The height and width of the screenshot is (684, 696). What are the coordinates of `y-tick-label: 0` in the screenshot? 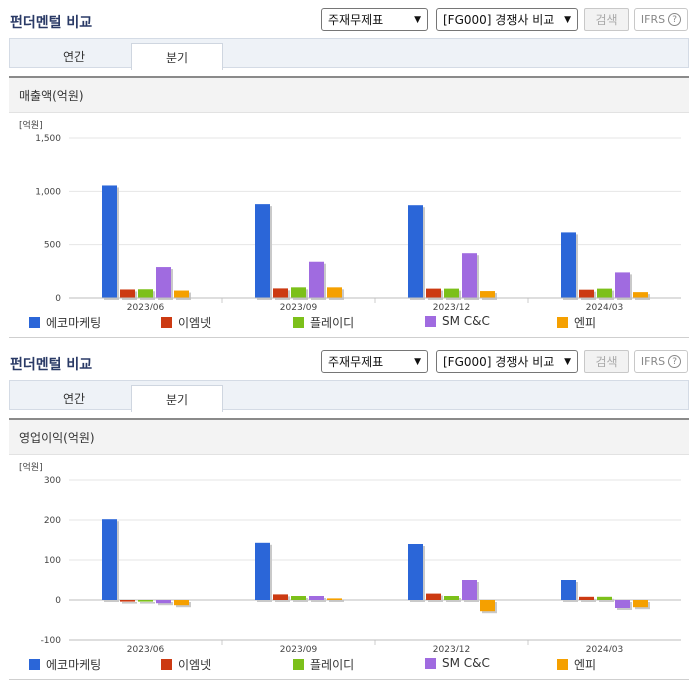 It's located at (58, 299).